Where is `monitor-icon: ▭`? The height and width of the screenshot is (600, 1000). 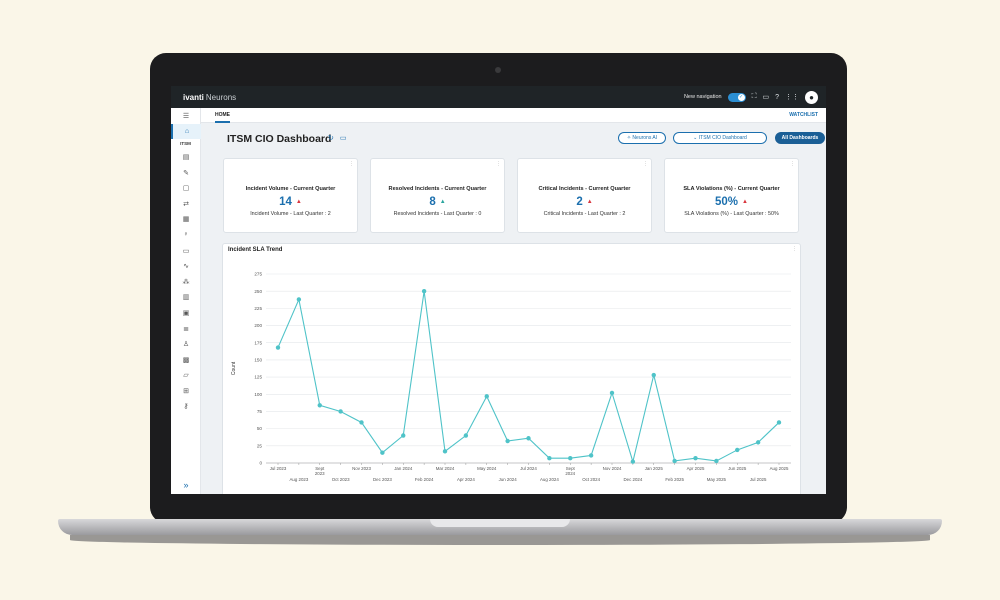
monitor-icon: ▭ is located at coordinates (186, 251).